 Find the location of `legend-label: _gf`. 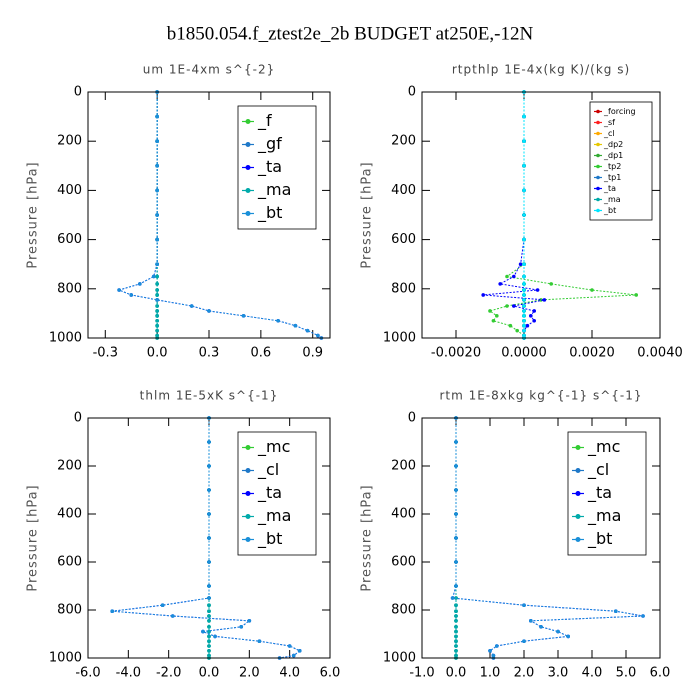

legend-label: _gf is located at coordinates (269, 144).